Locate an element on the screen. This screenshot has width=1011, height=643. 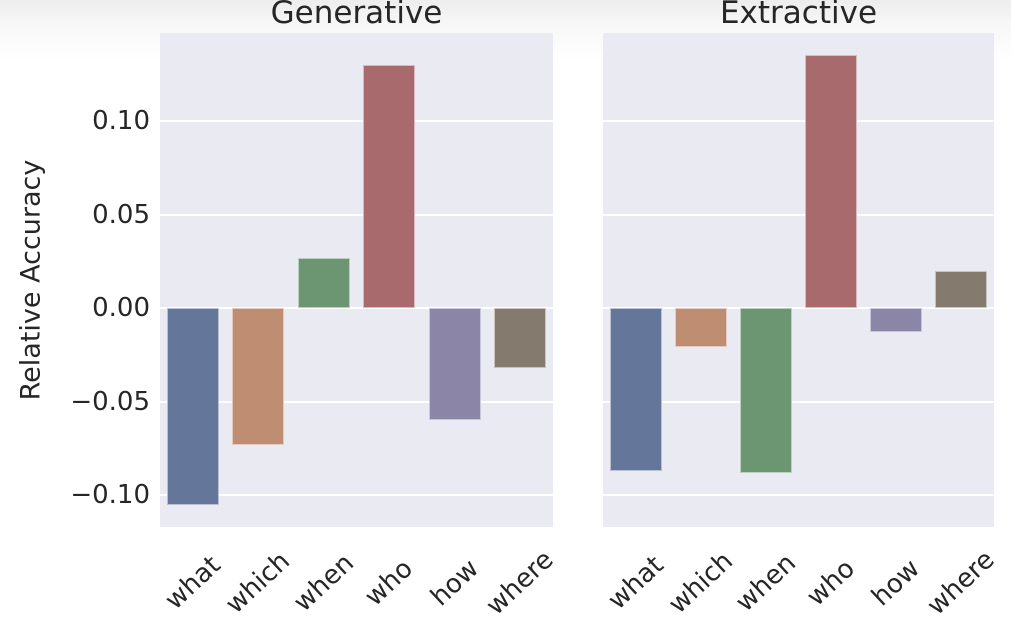
x-tick-label-generative-what: what is located at coordinates (193, 583).